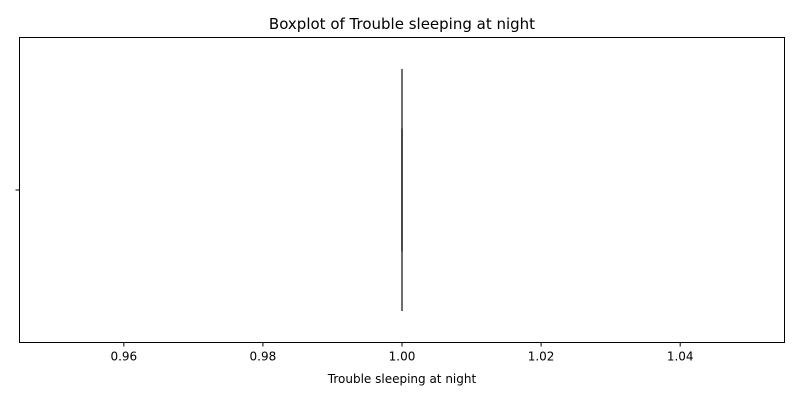 The height and width of the screenshot is (400, 800). I want to click on x-tick-label: 0.98, so click(263, 357).